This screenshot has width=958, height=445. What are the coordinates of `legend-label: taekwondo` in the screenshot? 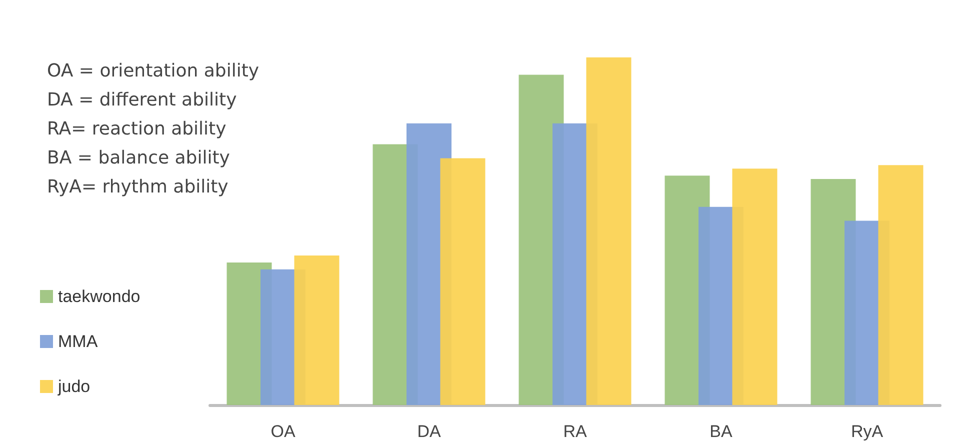 It's located at (99, 296).